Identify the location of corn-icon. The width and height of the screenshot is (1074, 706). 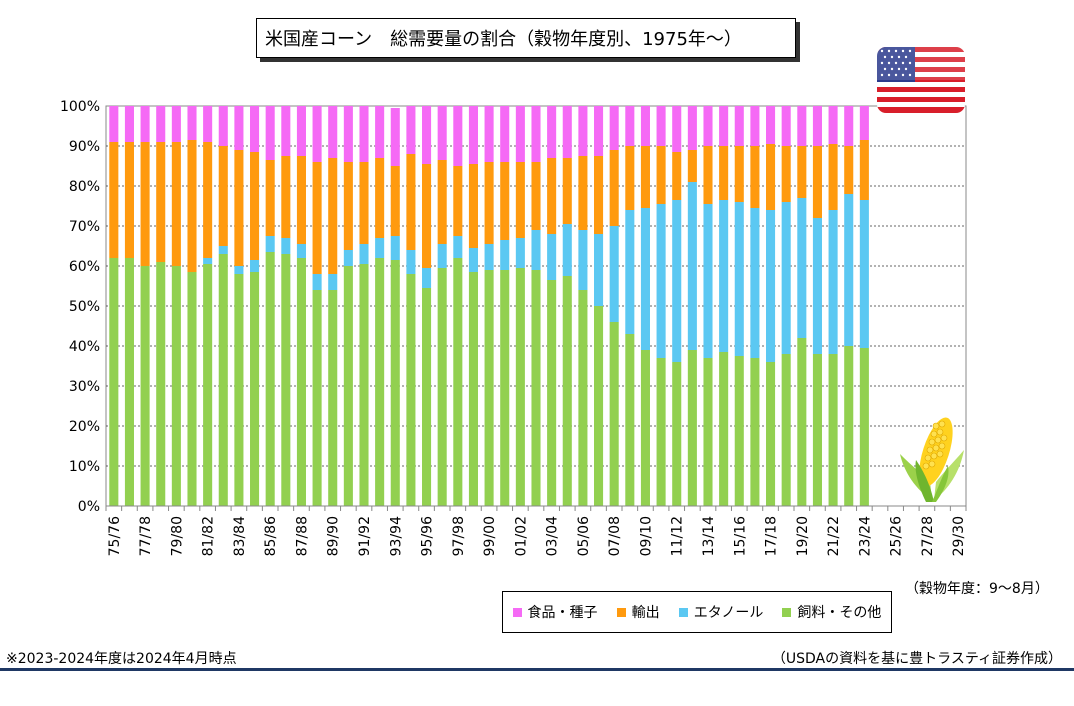
(932, 460).